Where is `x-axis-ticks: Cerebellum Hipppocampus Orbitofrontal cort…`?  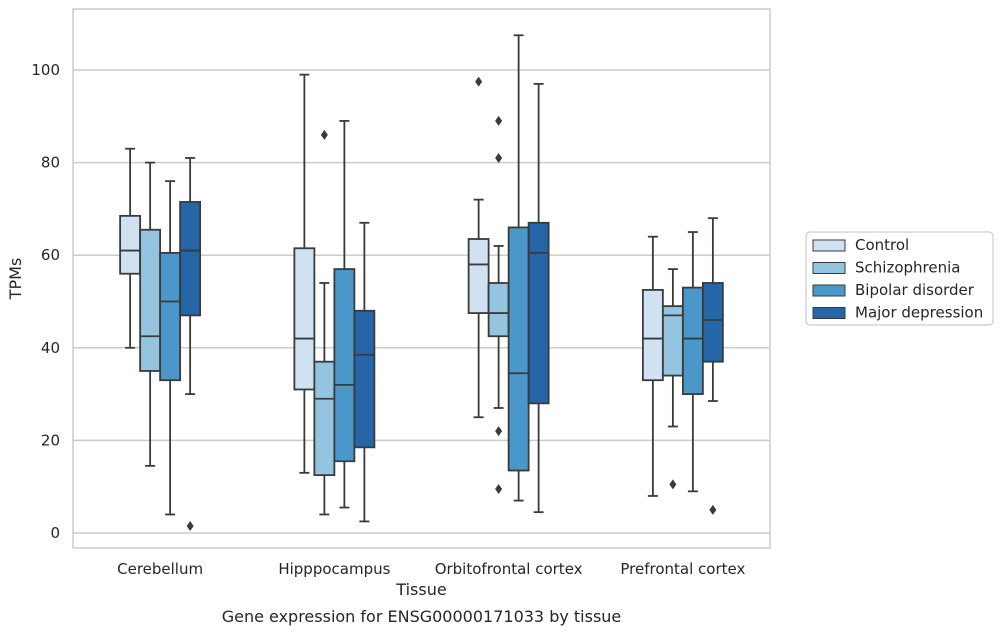 x-axis-ticks: Cerebellum Hipppocampus Orbitofrontal cort… is located at coordinates (431, 569).